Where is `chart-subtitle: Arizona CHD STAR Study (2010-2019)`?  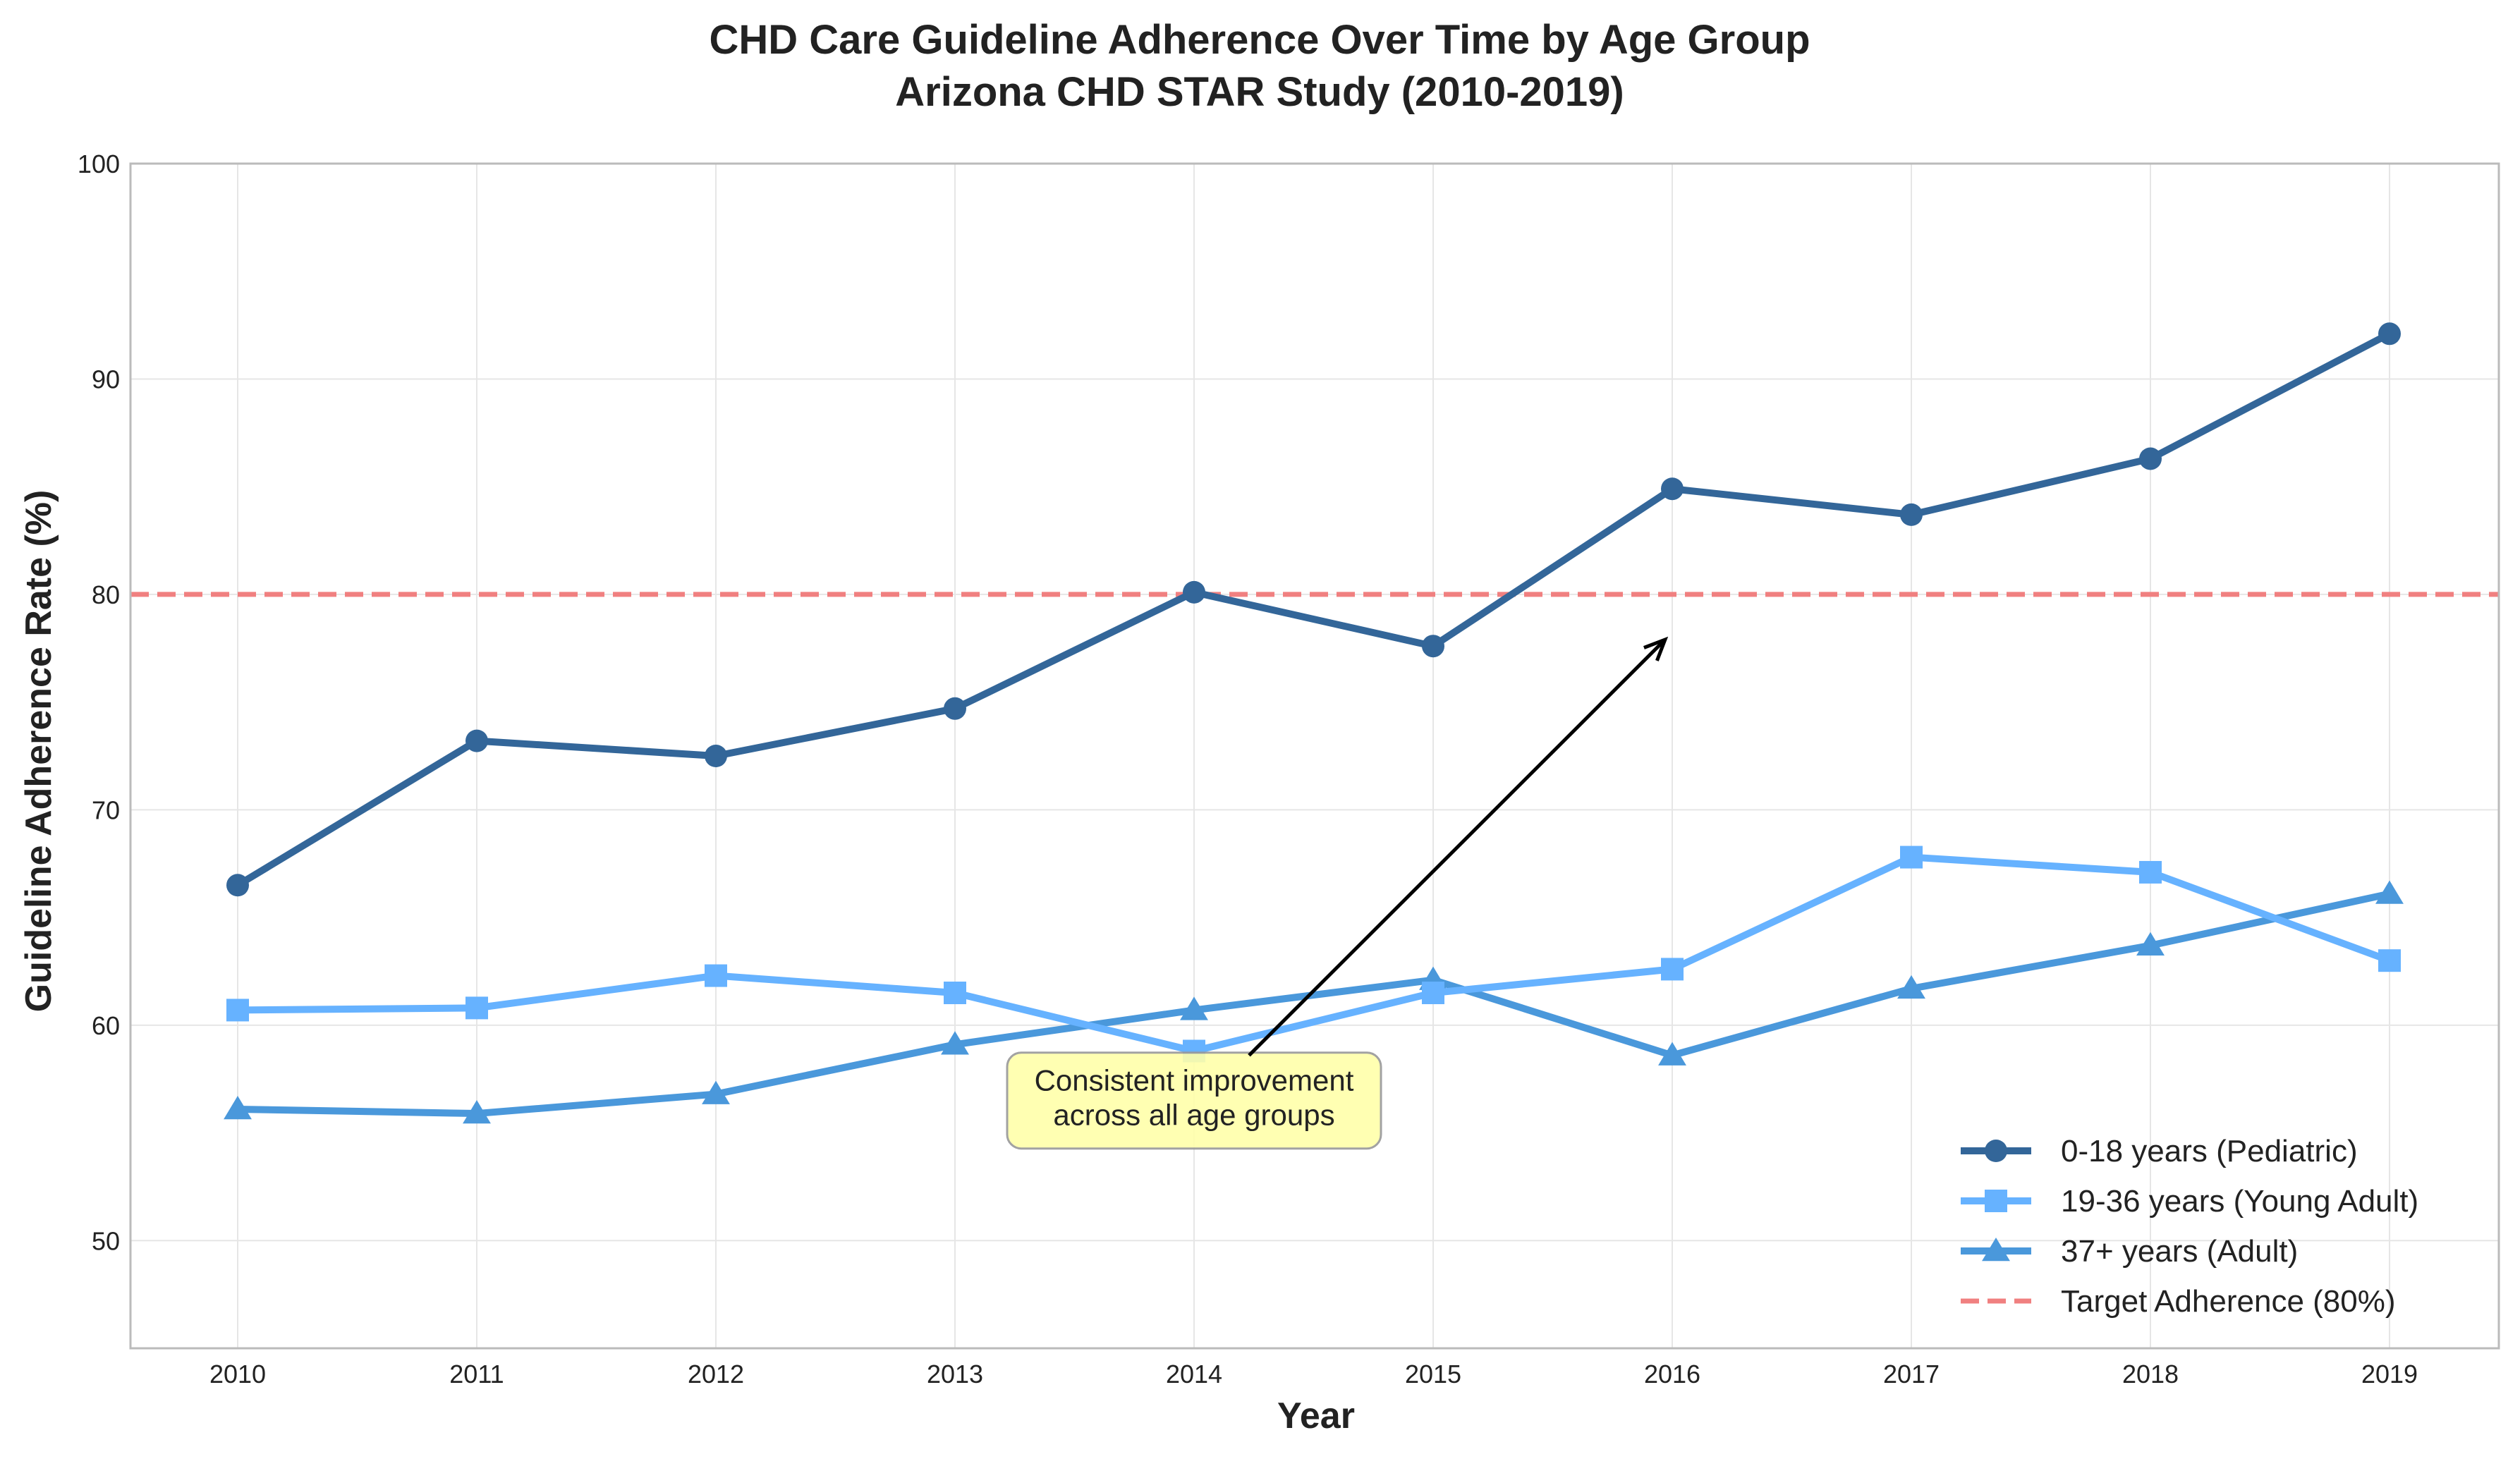
chart-subtitle: Arizona CHD STAR Study (2010-2019) is located at coordinates (1259, 92).